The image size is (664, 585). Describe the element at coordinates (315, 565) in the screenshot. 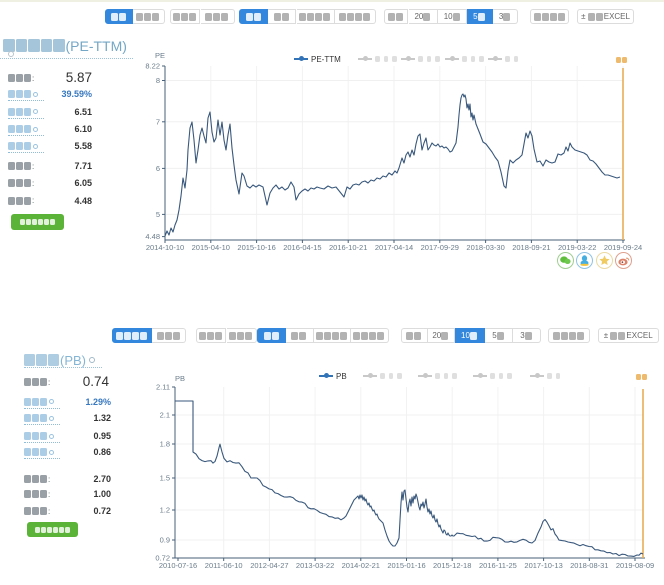

I see `svg-text: 2013-03-22` at that location.